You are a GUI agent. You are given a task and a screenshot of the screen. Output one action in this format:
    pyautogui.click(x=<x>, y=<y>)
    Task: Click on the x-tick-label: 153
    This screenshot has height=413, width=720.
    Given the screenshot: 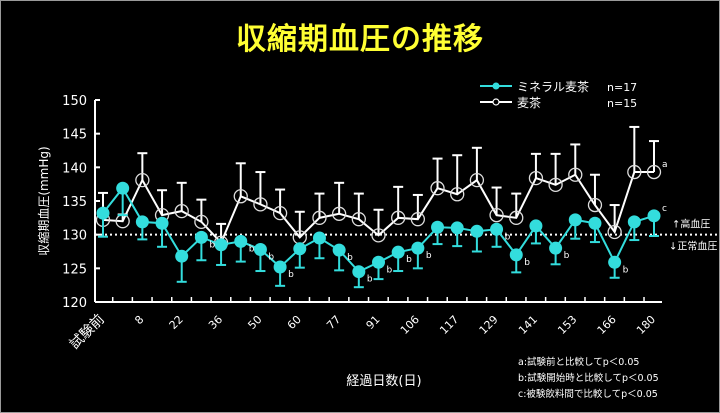 What is the action you would take?
    pyautogui.click(x=567, y=325)
    